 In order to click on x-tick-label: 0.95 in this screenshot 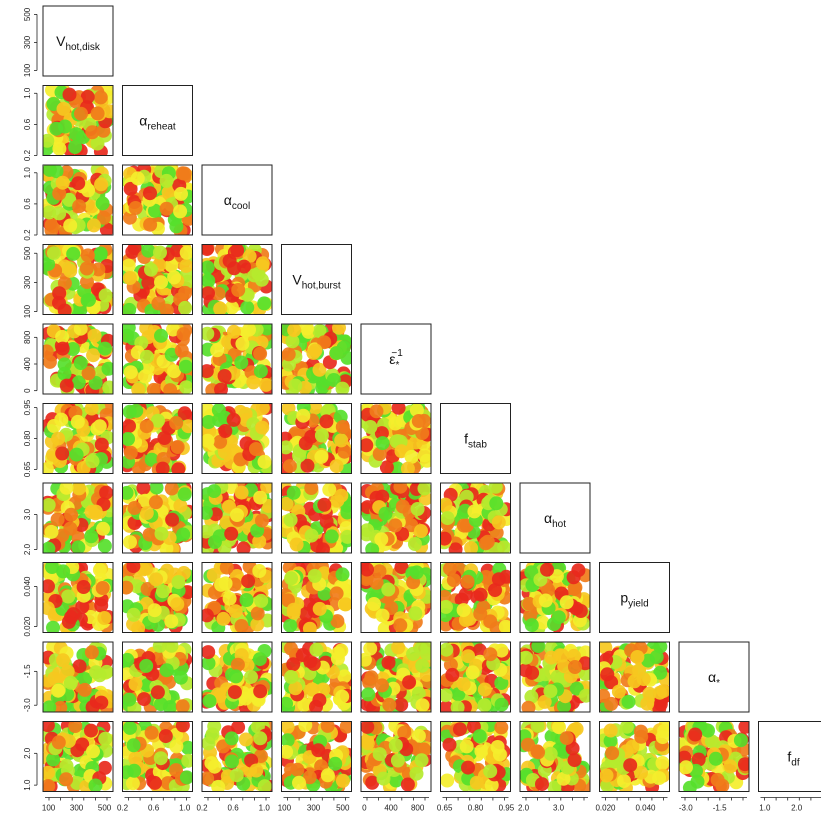, I will do `click(507, 808)`.